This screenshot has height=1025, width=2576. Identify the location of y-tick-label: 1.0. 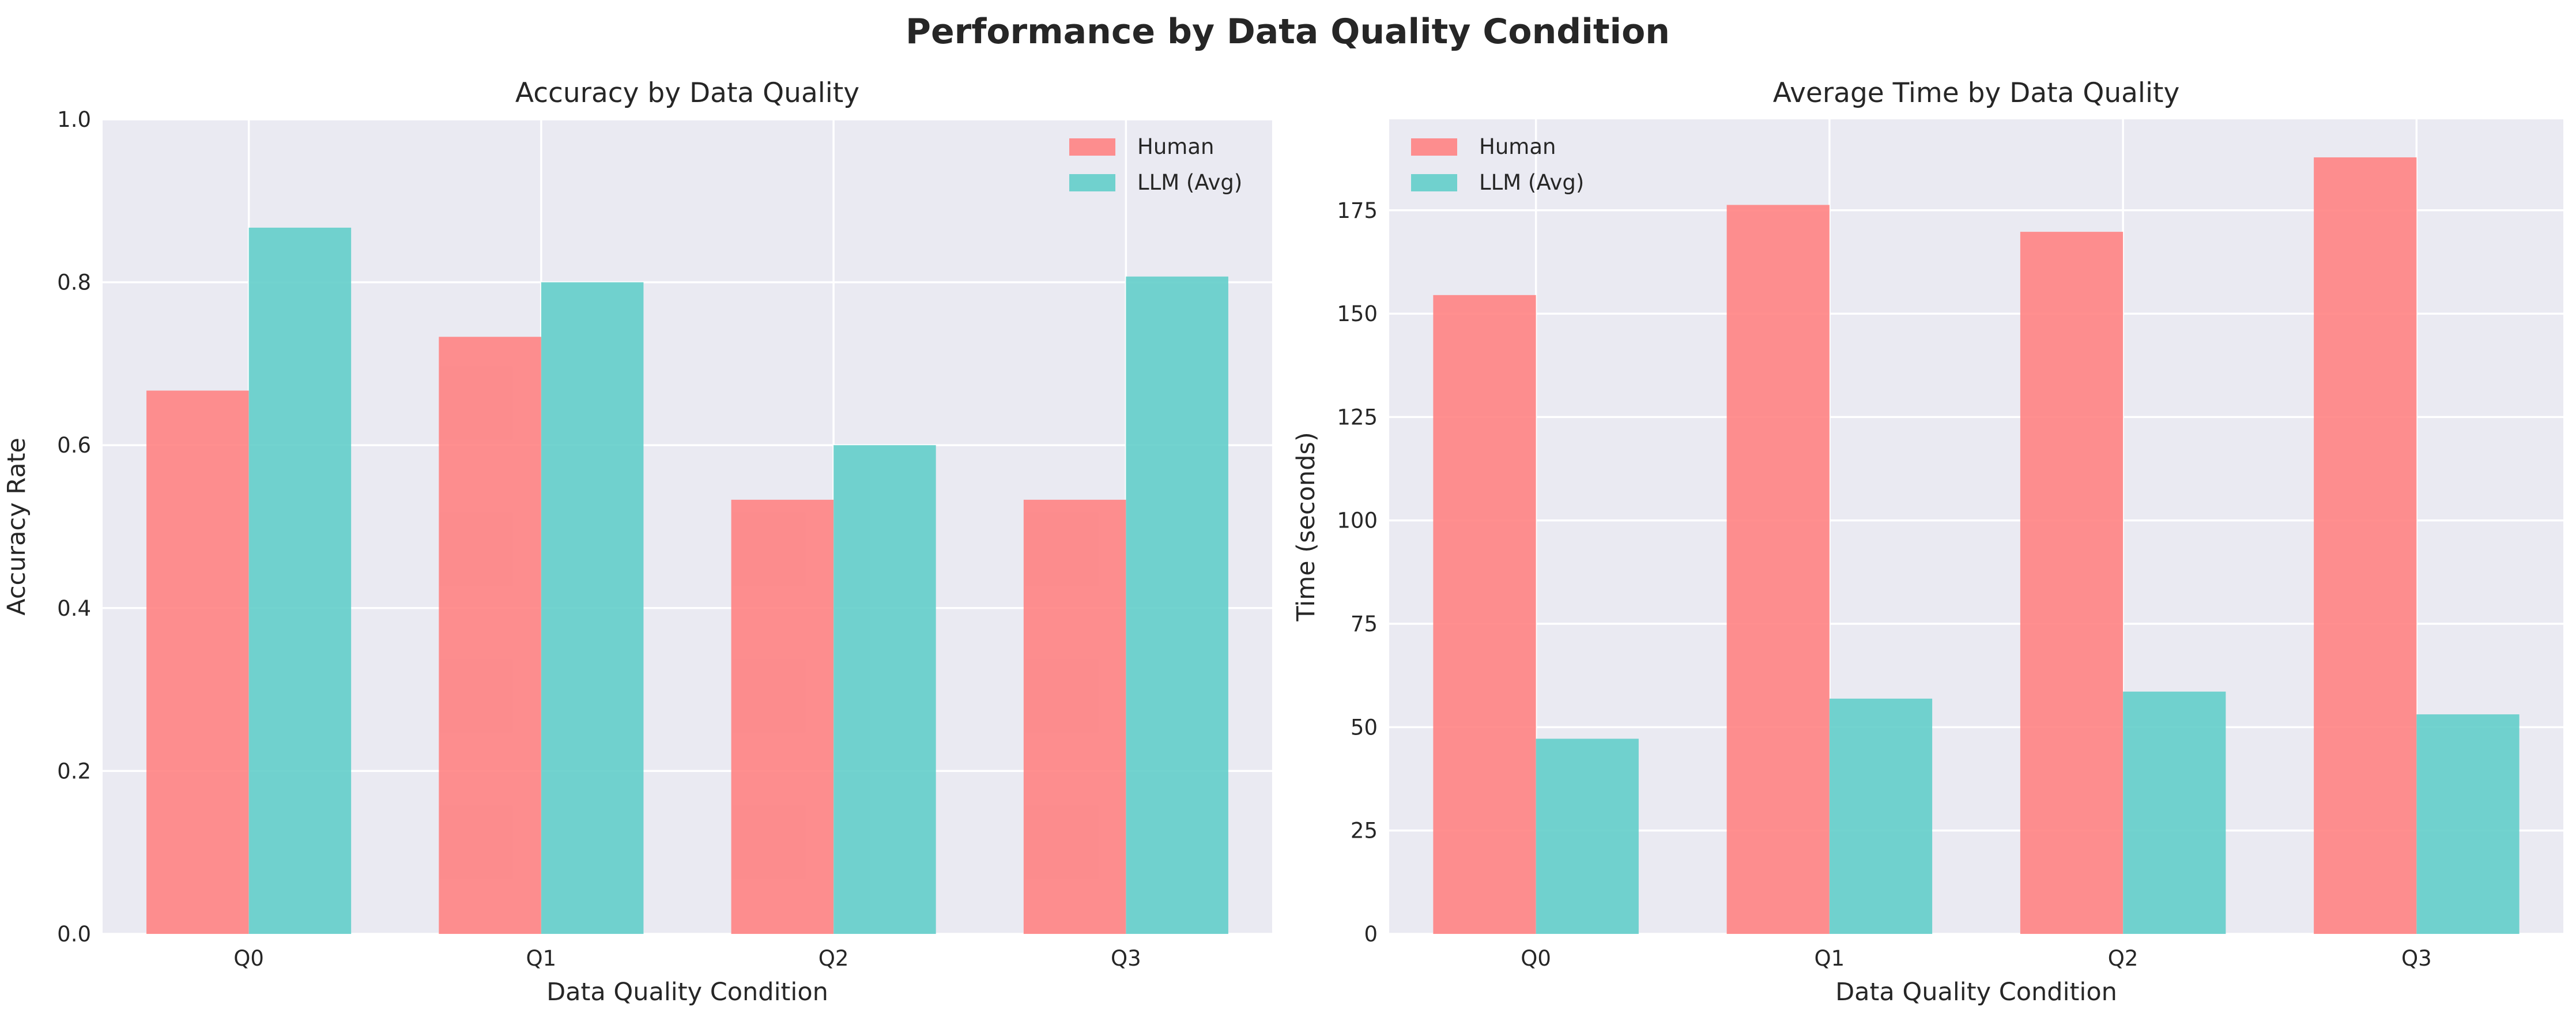
(74, 119).